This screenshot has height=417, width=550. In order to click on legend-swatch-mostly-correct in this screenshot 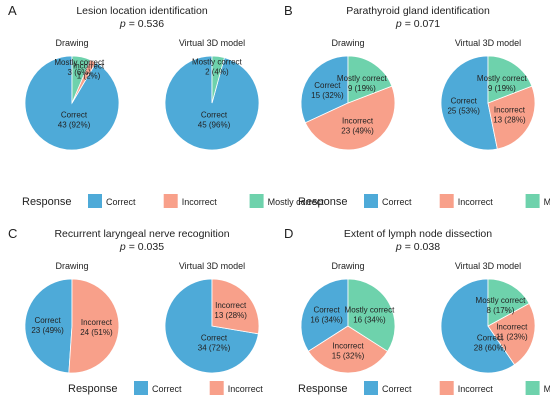, I will do `click(532, 201)`.